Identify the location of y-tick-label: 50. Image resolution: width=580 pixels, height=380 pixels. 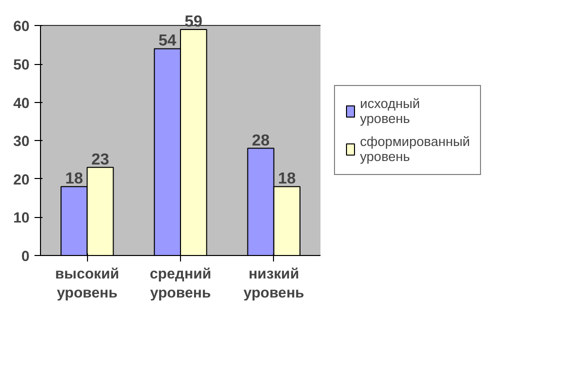
(21, 66).